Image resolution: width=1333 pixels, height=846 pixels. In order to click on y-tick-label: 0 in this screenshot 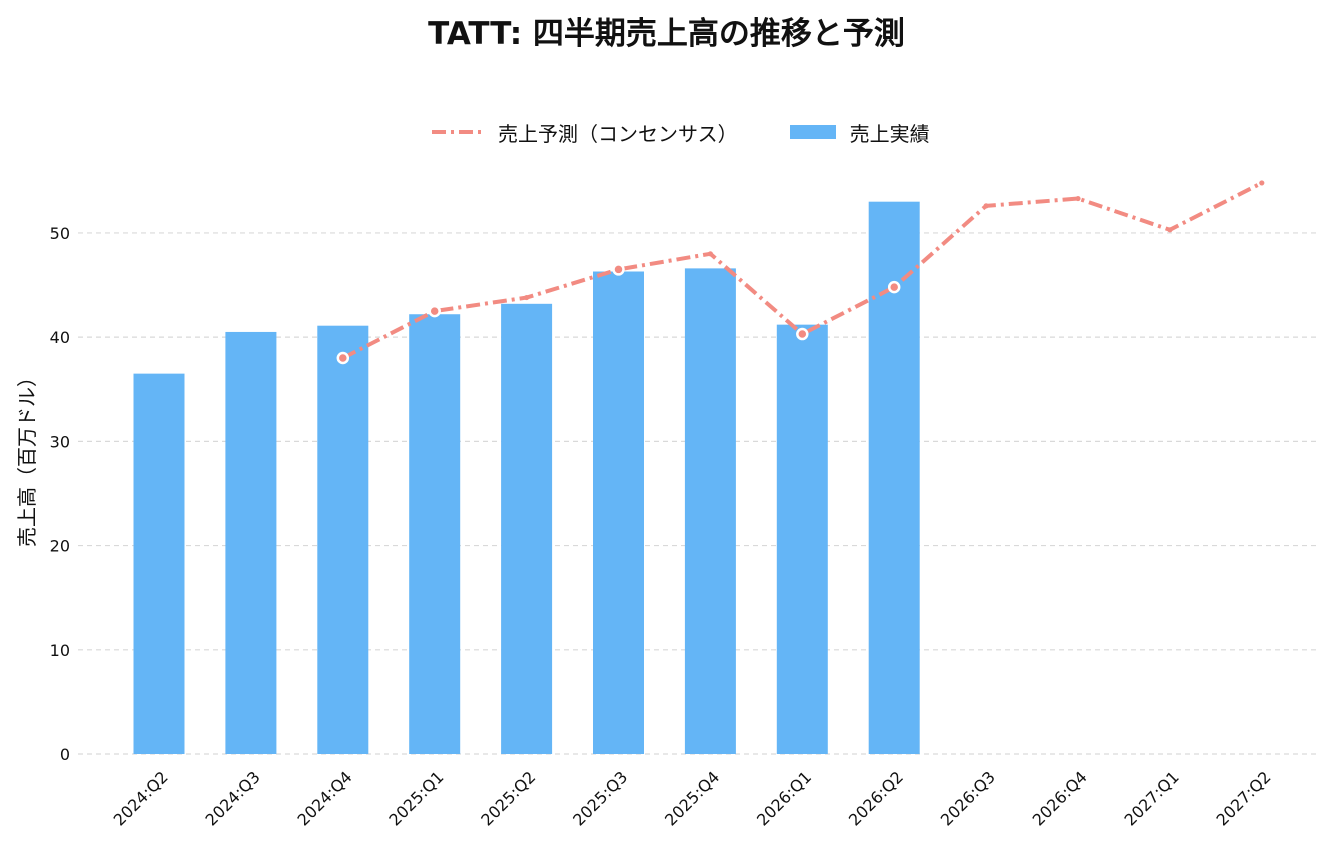, I will do `click(65, 754)`.